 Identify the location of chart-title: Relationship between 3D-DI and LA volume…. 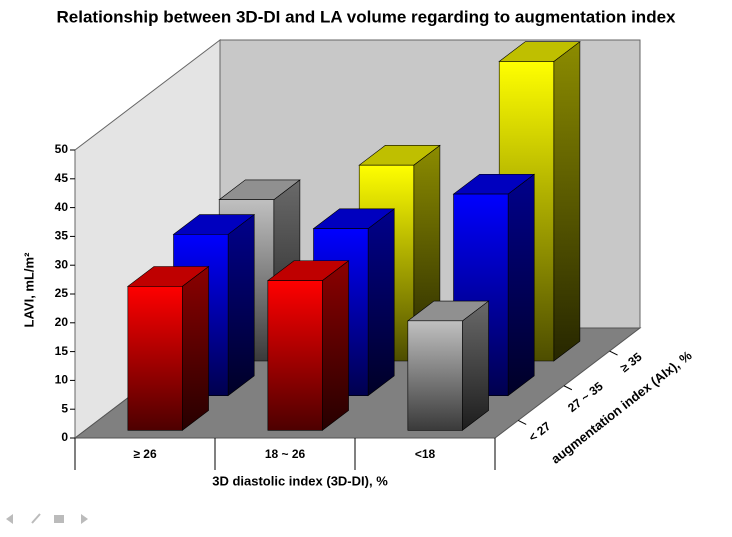
(367, 16).